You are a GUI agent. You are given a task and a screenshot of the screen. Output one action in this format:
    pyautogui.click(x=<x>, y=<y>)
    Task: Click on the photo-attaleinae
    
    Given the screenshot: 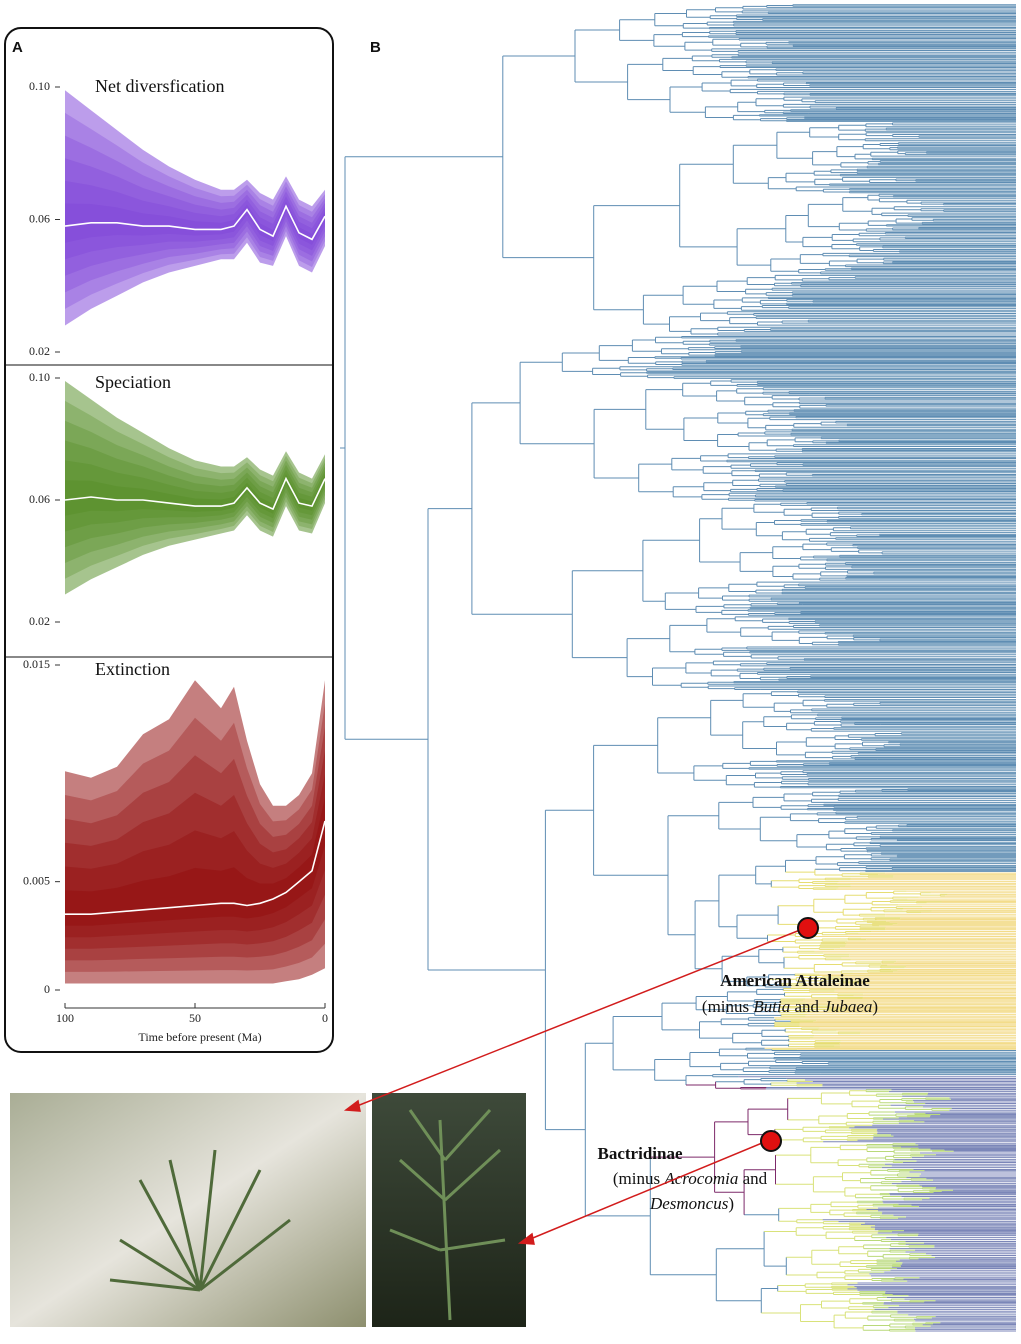 What is the action you would take?
    pyautogui.click(x=188, y=1210)
    